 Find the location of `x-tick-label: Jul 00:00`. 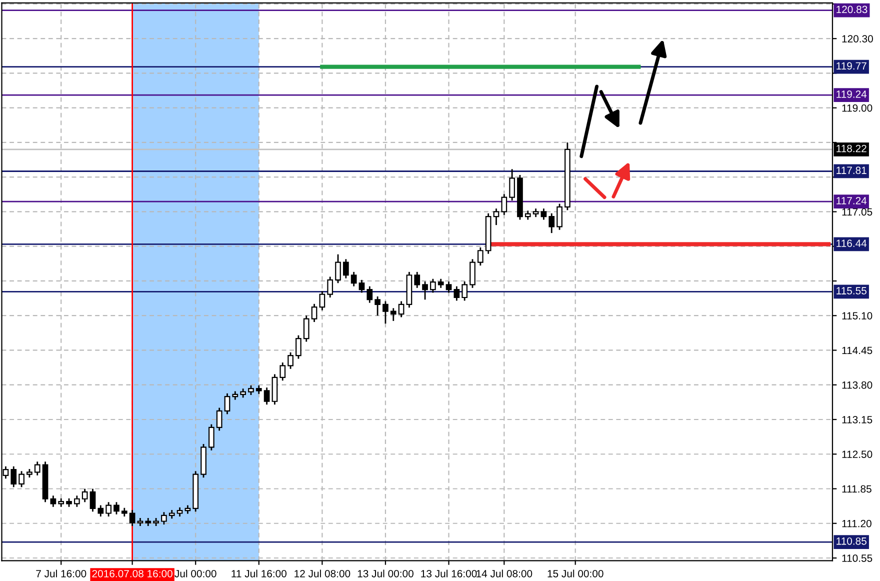

x-tick-label: Jul 00:00 is located at coordinates (195, 574).